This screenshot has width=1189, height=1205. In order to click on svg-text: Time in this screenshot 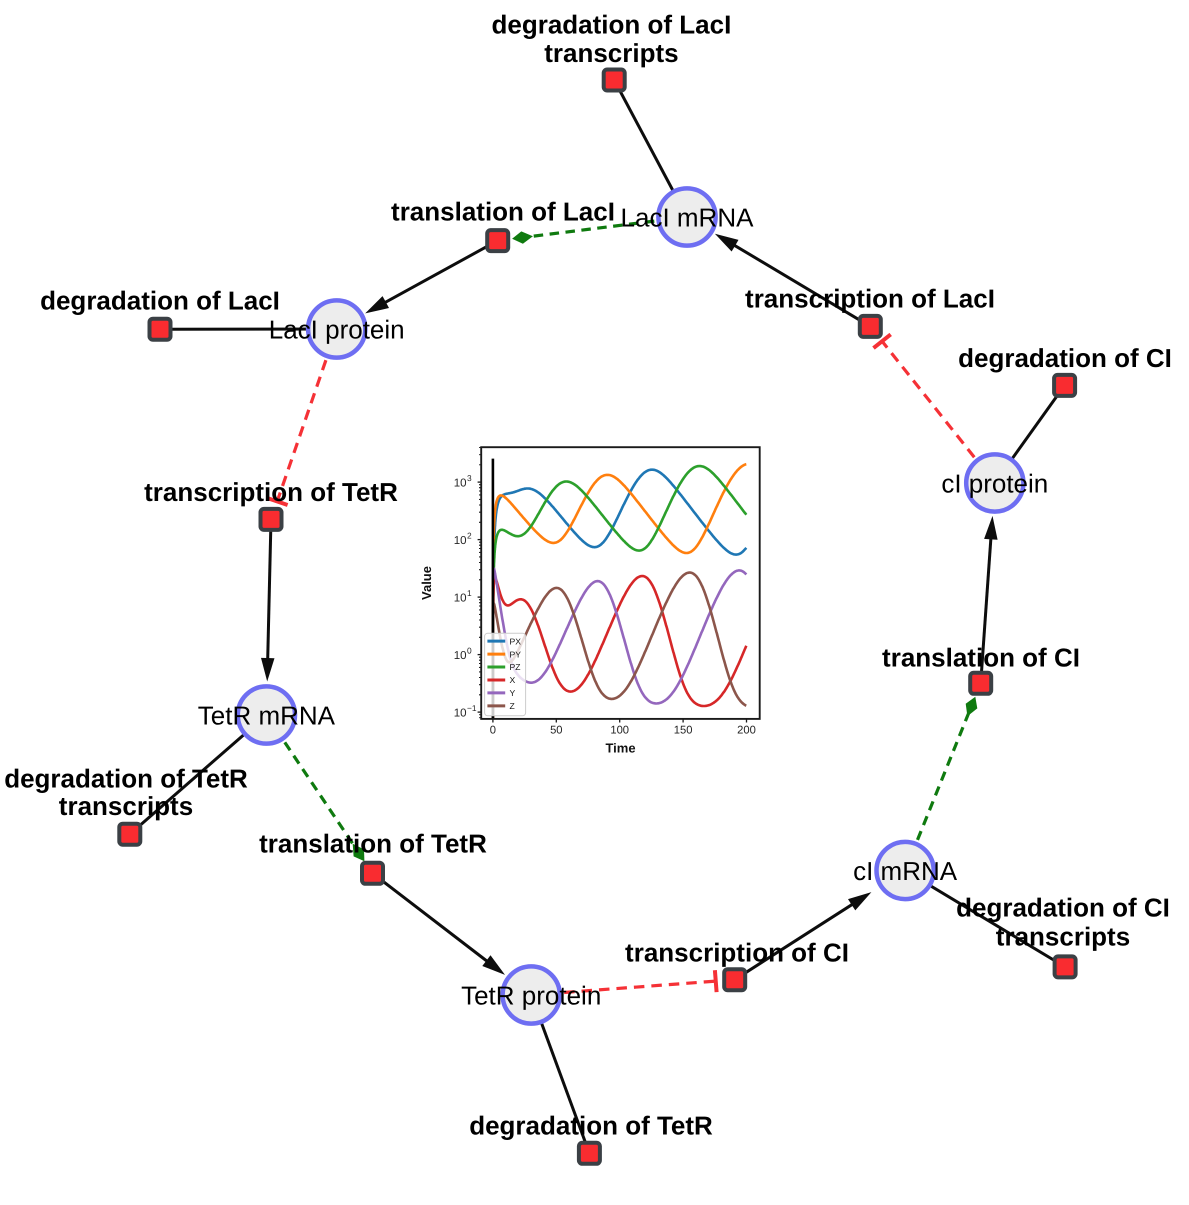, I will do `click(620, 748)`.